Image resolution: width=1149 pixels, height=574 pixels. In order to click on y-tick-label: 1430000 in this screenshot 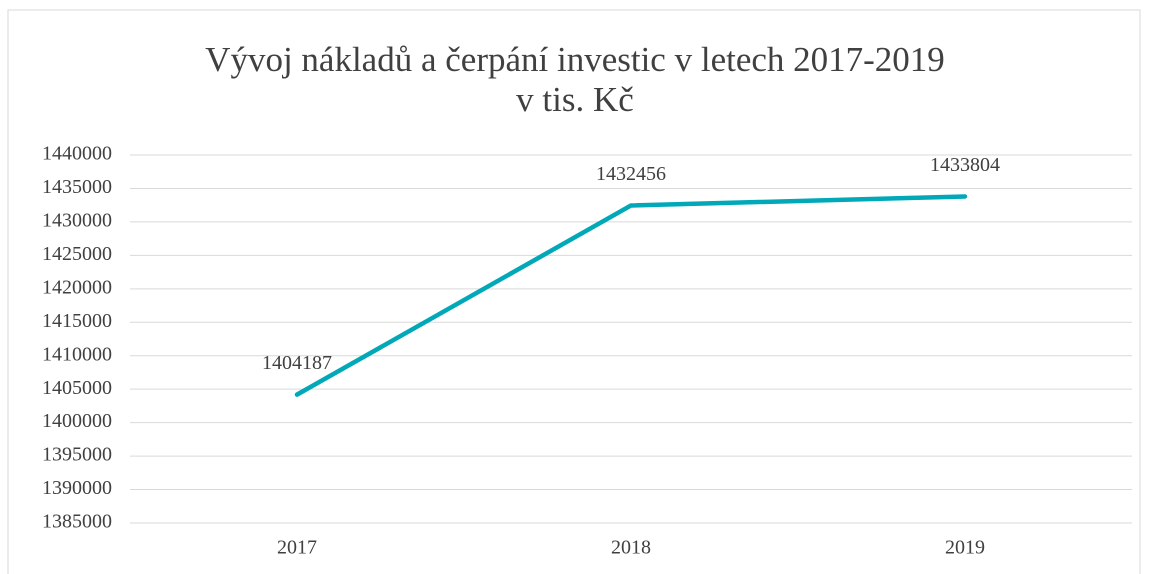, I will do `click(77, 221)`.